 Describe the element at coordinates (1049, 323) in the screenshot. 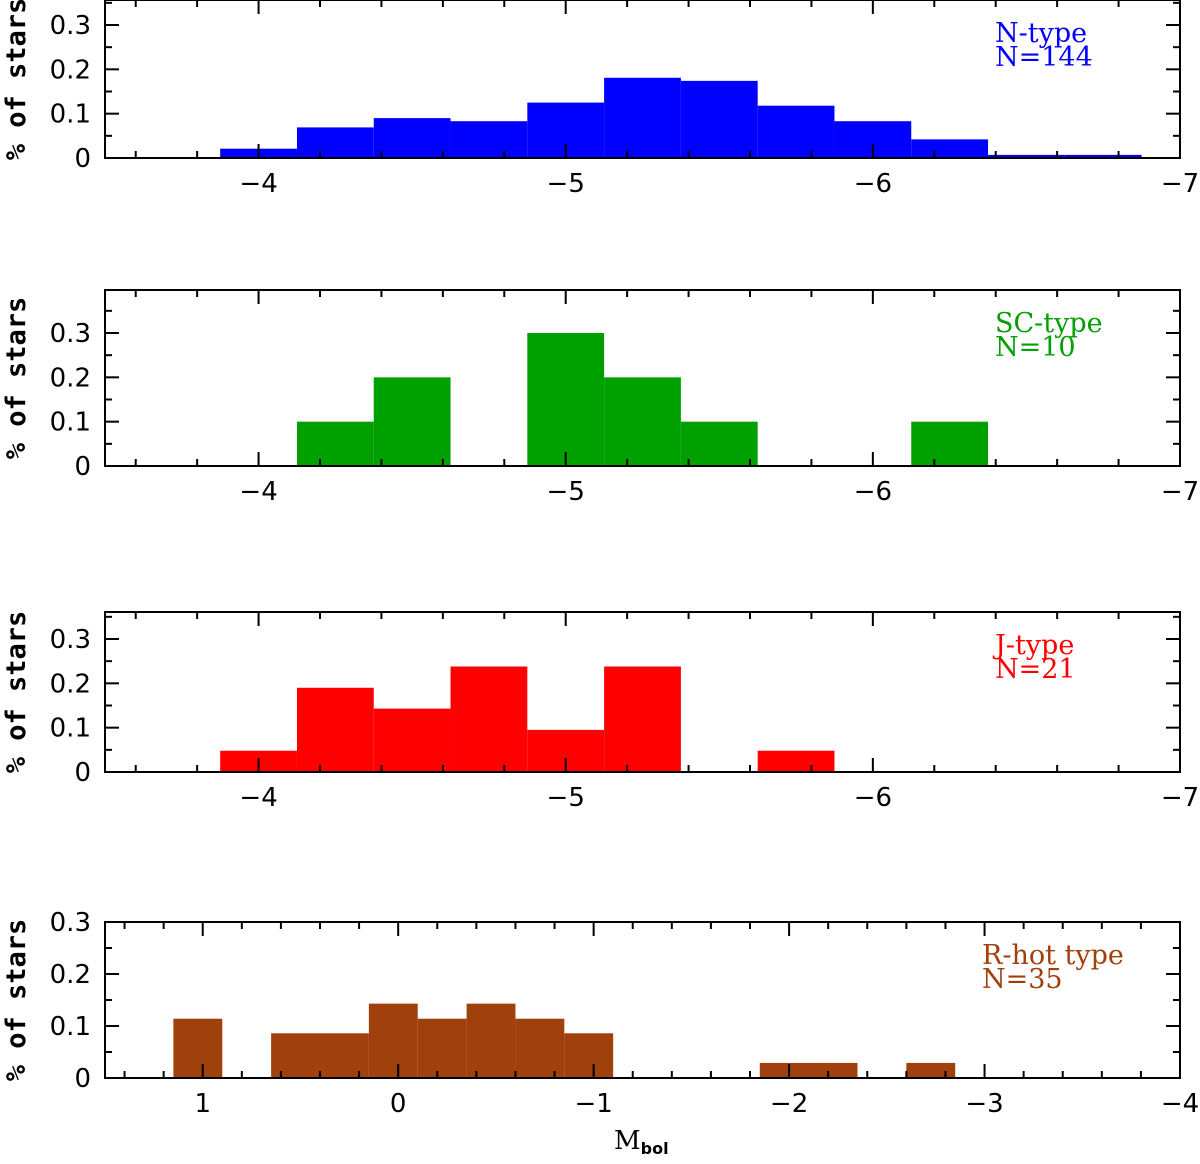

I see `legend-line-1: SC-type` at that location.